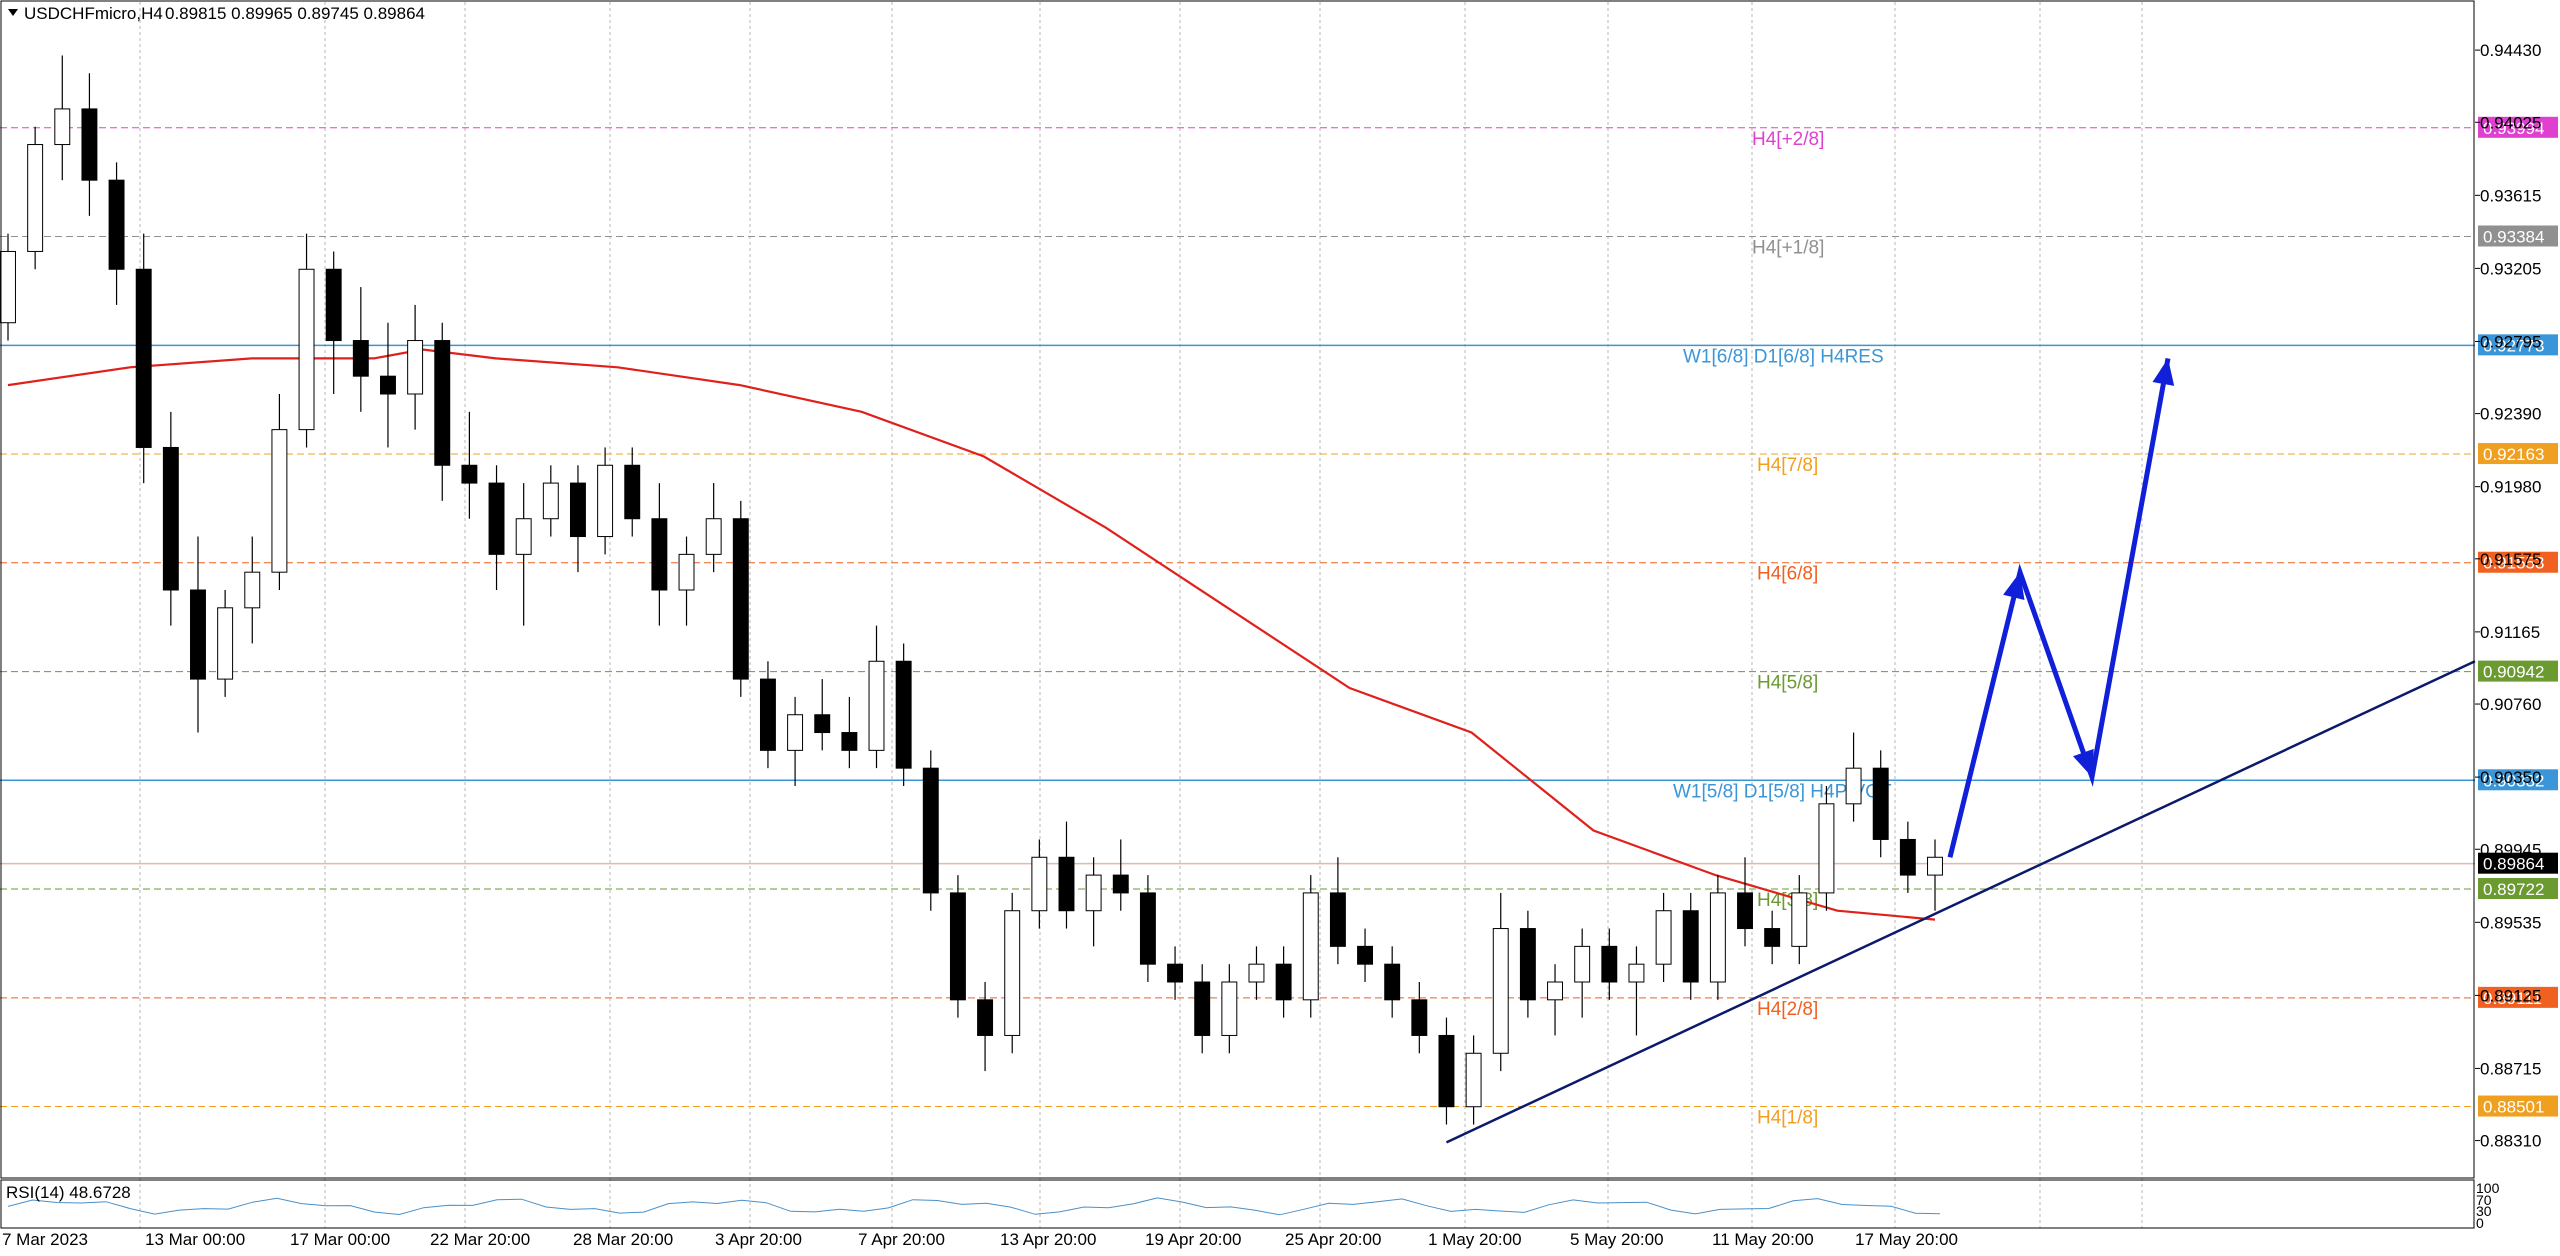 The width and height of the screenshot is (2560, 1256). Describe the element at coordinates (2513, 672) in the screenshot. I see `price-box-label: 0.90942` at that location.